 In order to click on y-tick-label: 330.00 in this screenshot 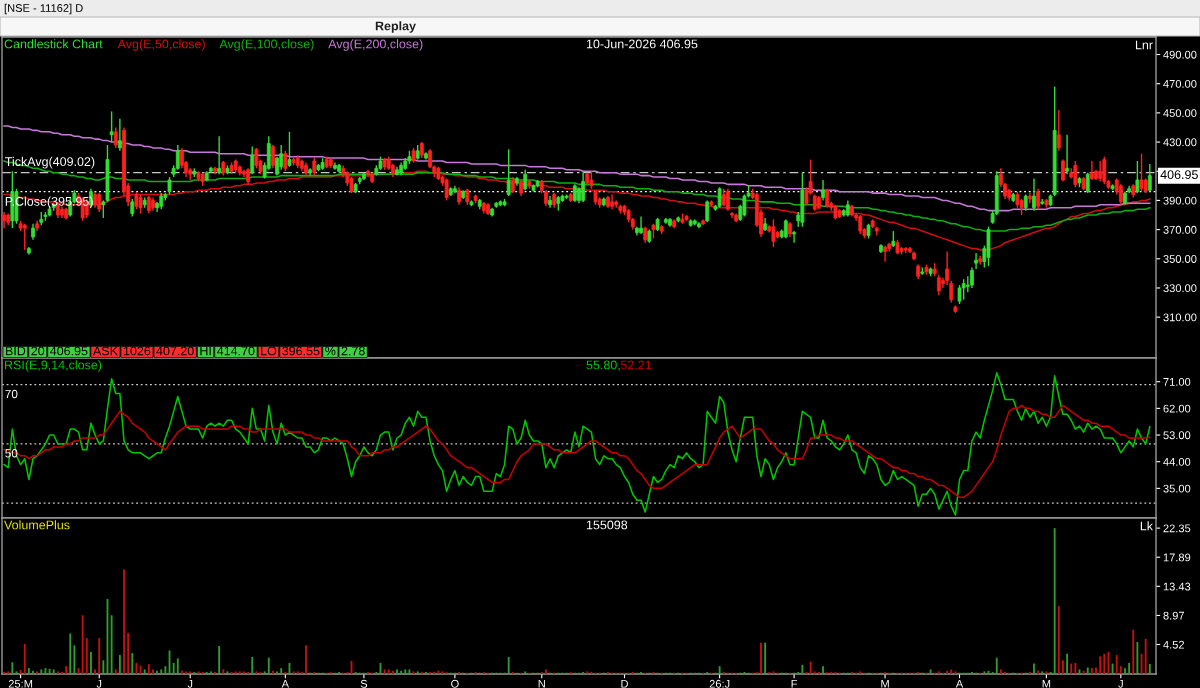, I will do `click(1180, 288)`.